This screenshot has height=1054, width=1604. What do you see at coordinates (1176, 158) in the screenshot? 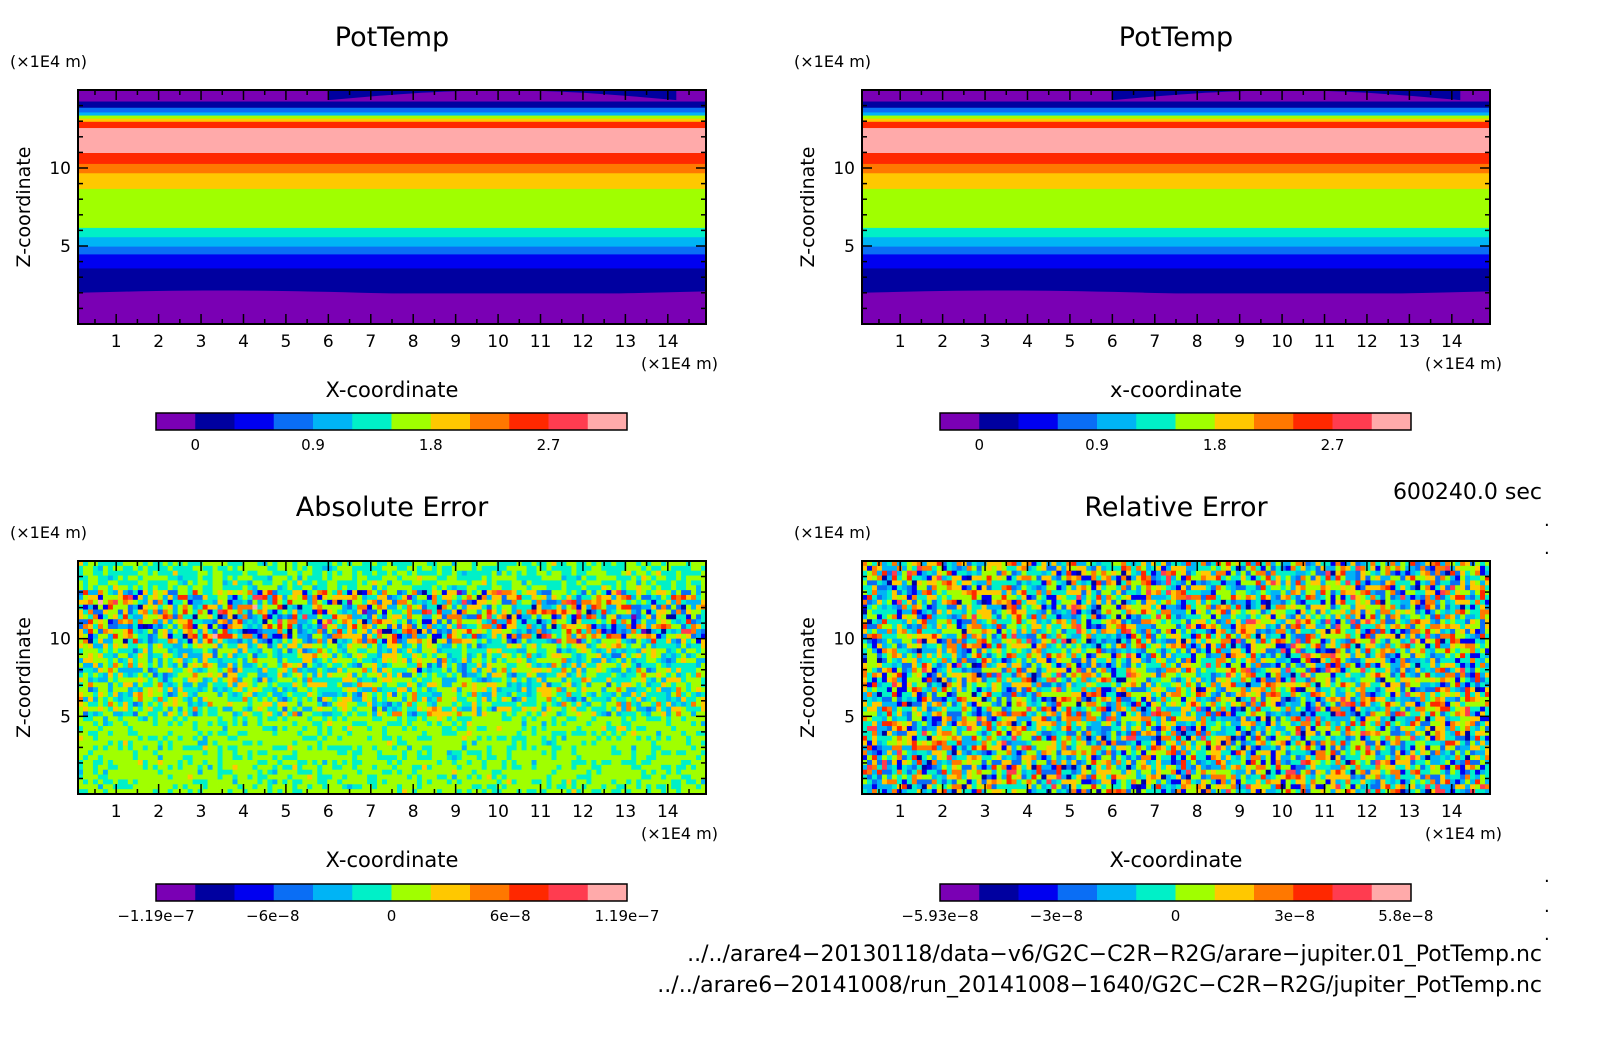
I see `contour-band` at bounding box center [1176, 158].